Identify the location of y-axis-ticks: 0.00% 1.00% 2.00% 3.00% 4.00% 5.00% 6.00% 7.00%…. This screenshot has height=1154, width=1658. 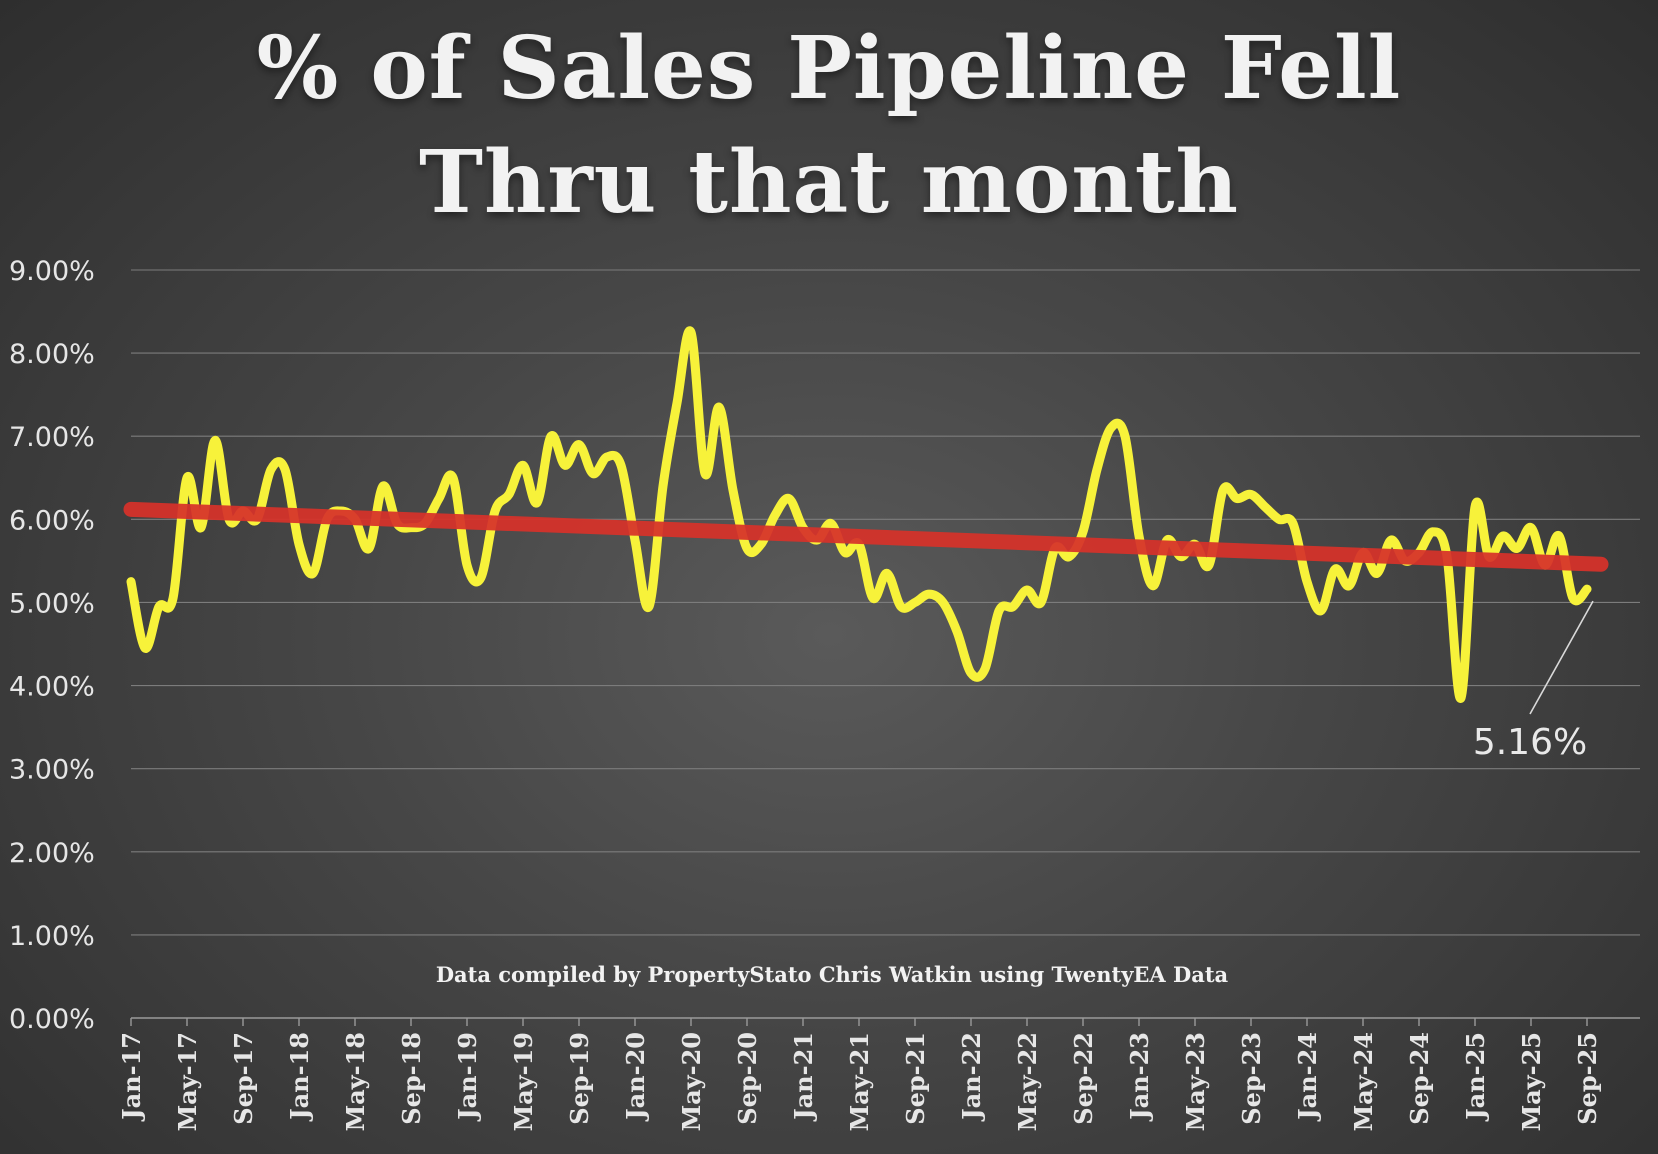
(52, 645).